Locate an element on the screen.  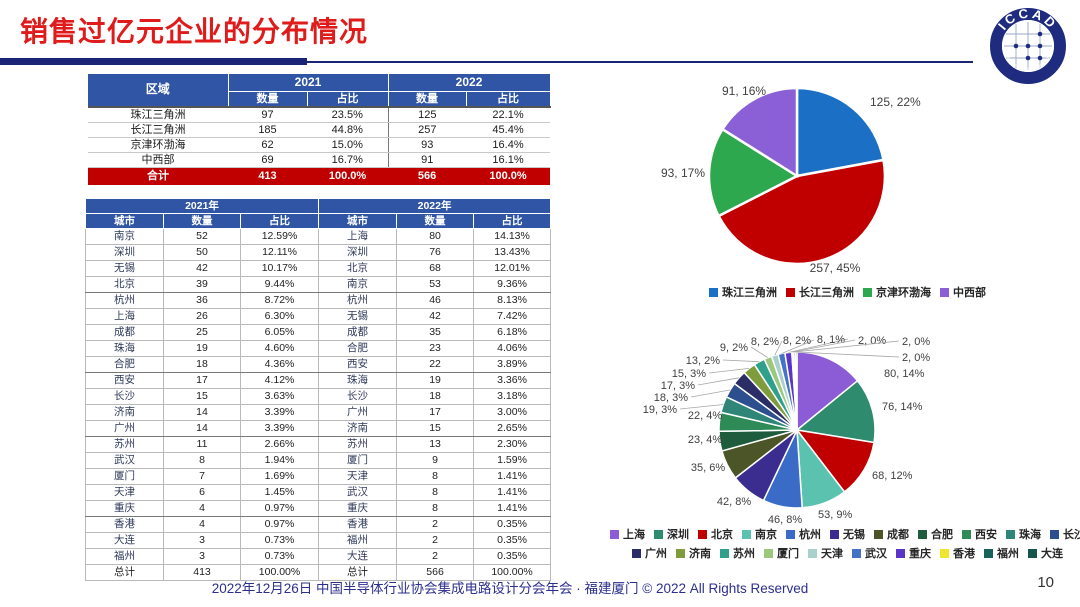
pie-data-label: 2, 0% is located at coordinates (872, 341).